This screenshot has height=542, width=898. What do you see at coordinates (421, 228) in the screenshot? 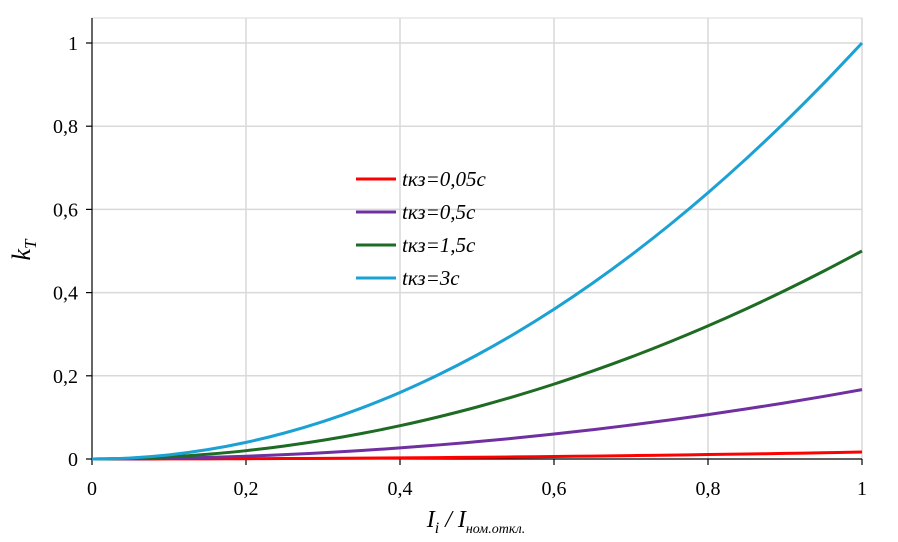
I see `legend: tкз=0,05с tкз=0,5с tкз=1,5с tкз=3с` at bounding box center [421, 228].